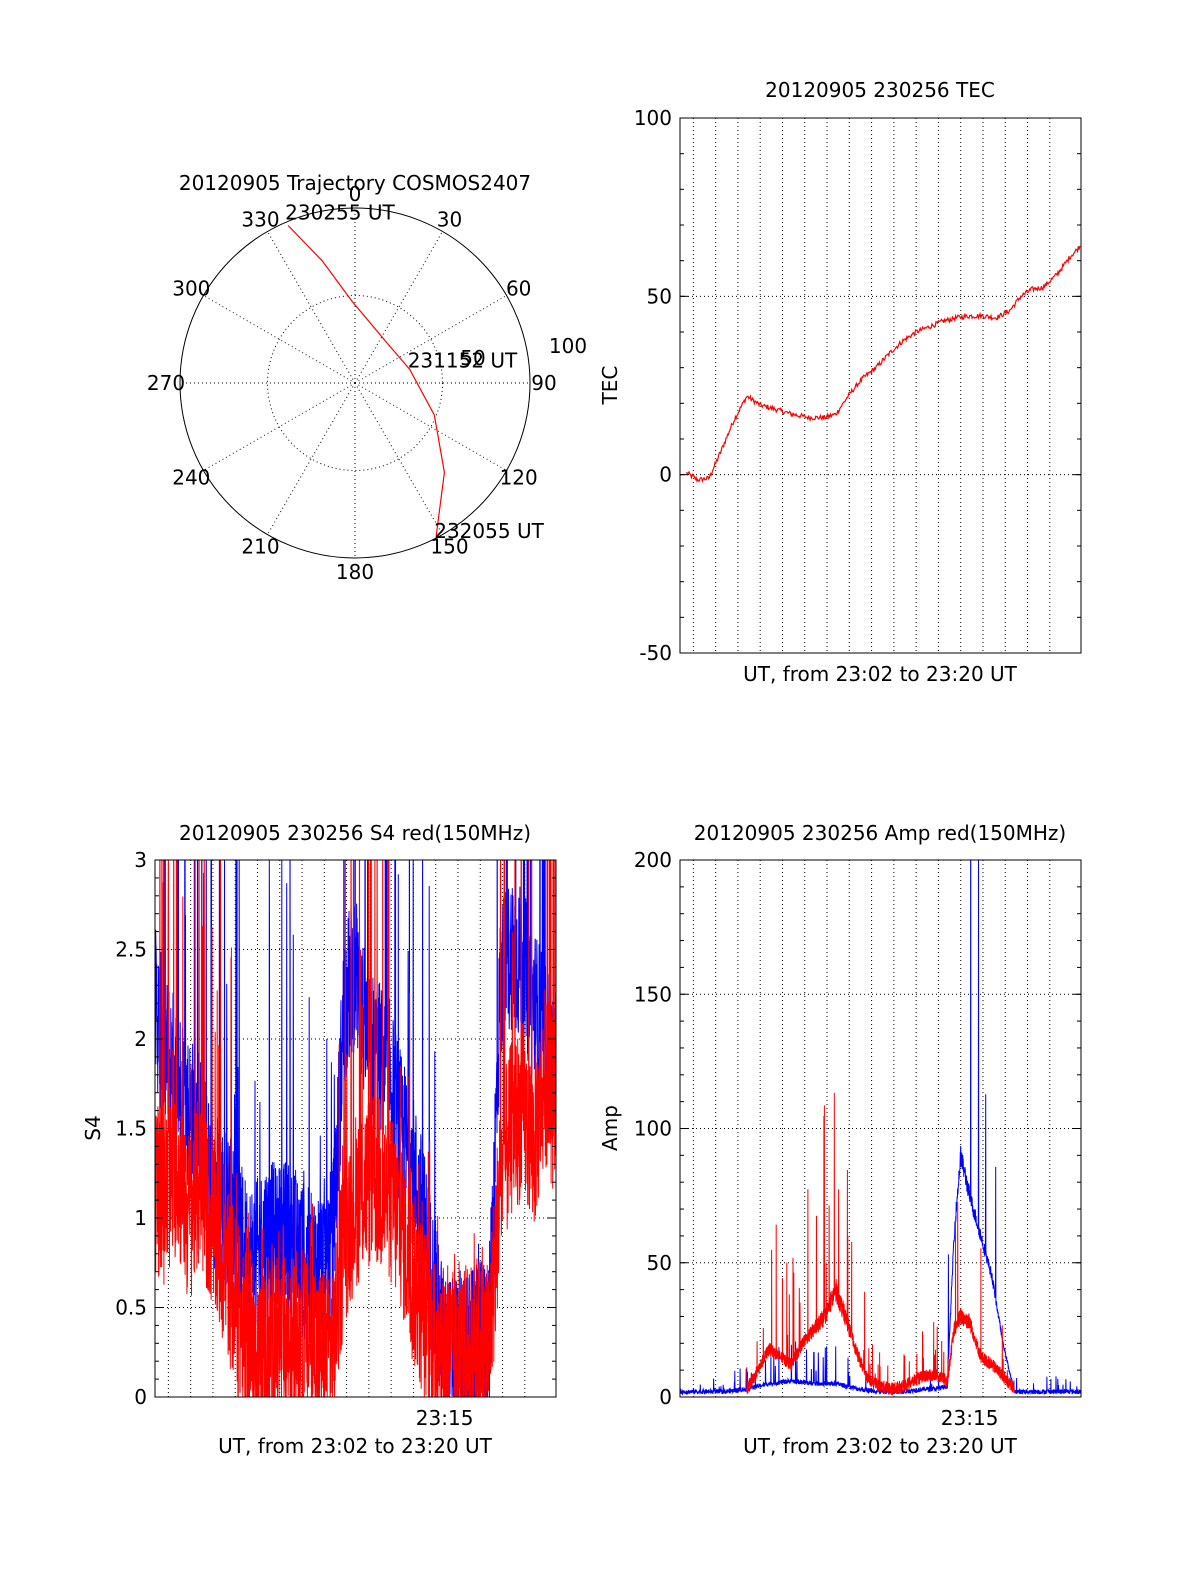 This screenshot has width=1200, height=1575. I want to click on trajectory-time-label: 231152 UT, so click(463, 360).